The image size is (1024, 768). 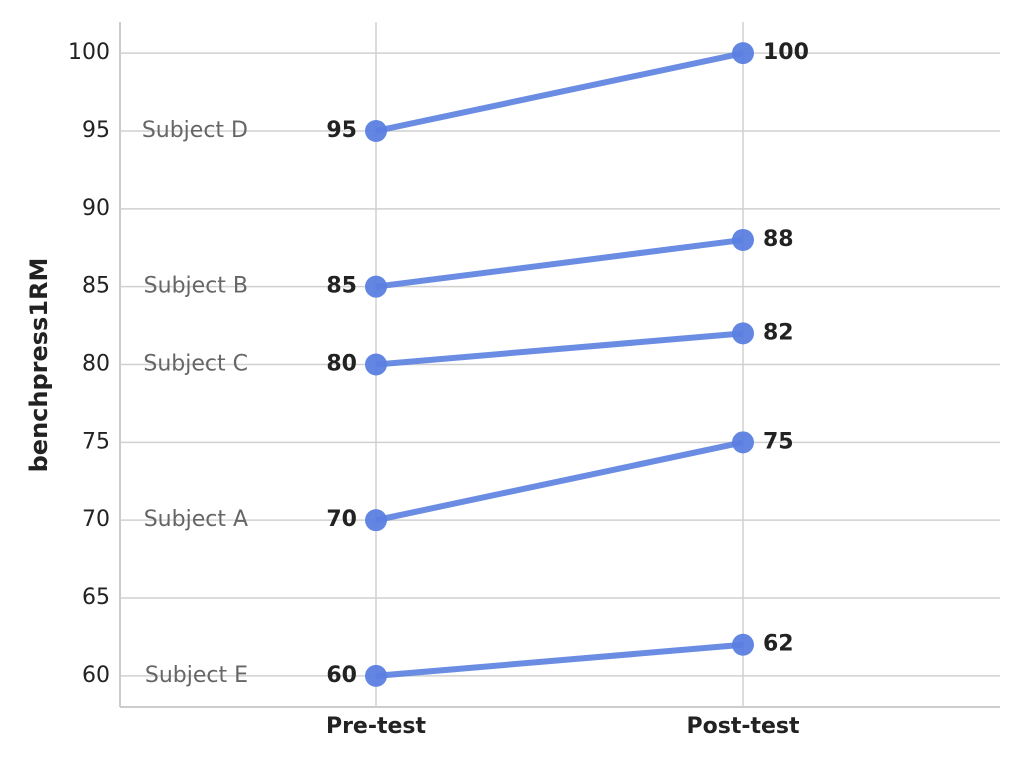 What do you see at coordinates (96, 286) in the screenshot?
I see `y-tick-label: 85` at bounding box center [96, 286].